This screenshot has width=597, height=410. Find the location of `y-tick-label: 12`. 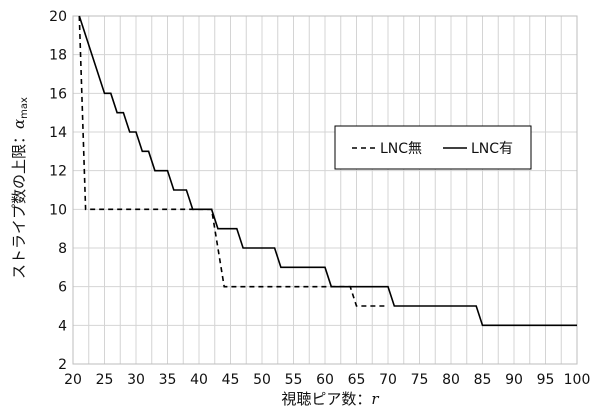

y-tick-label: 12 is located at coordinates (58, 172).